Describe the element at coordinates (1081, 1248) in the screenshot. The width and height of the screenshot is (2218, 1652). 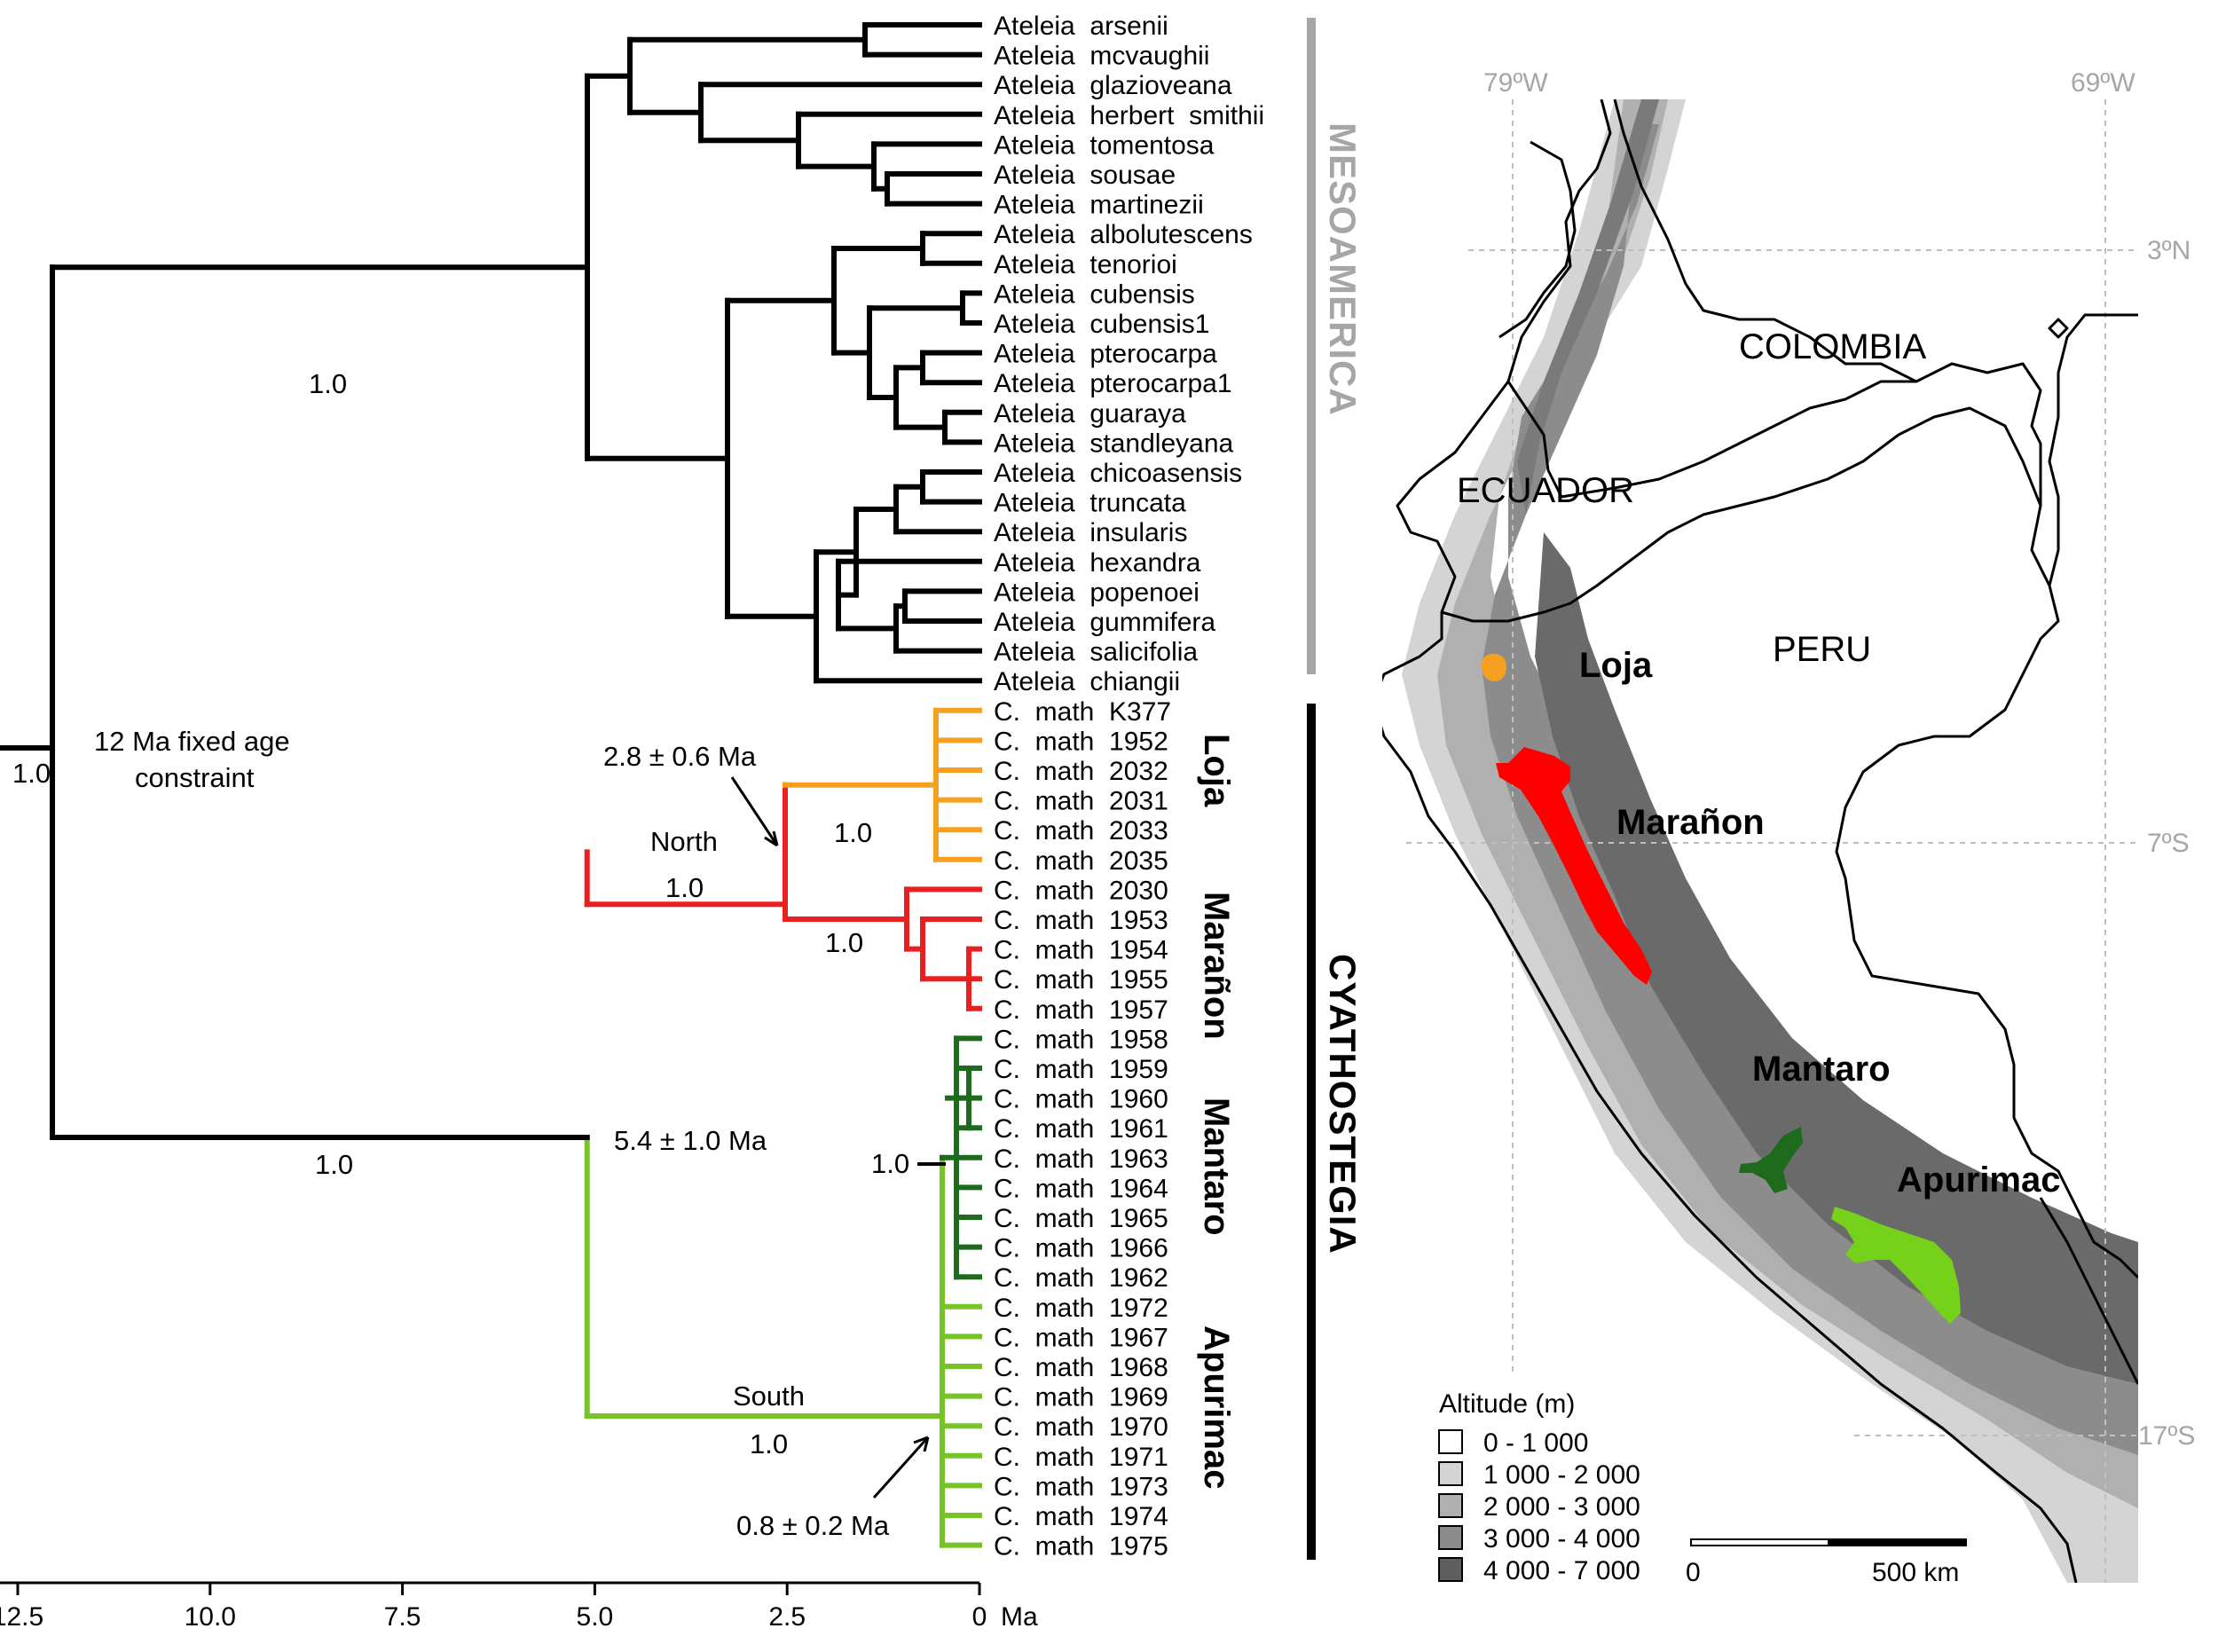
I see `tip-label: C. math 1966` at that location.